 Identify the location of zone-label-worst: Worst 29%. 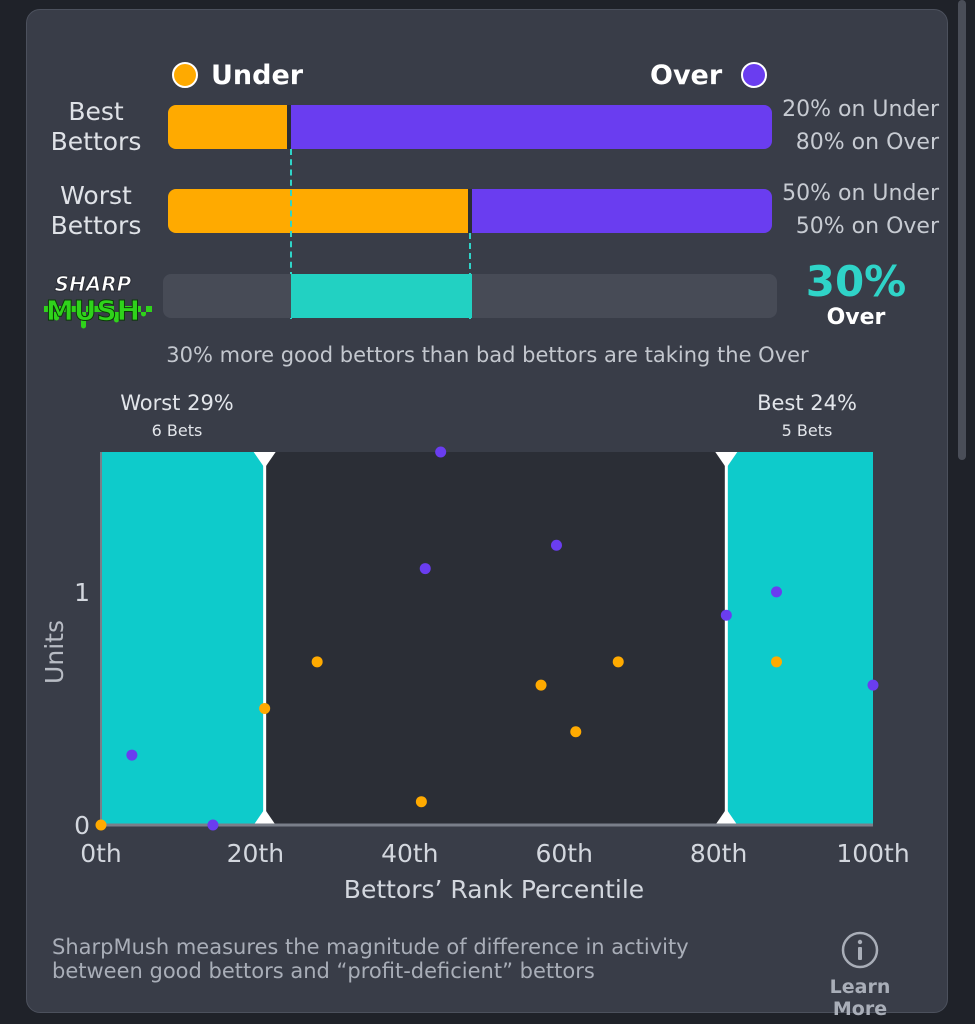
(177, 403).